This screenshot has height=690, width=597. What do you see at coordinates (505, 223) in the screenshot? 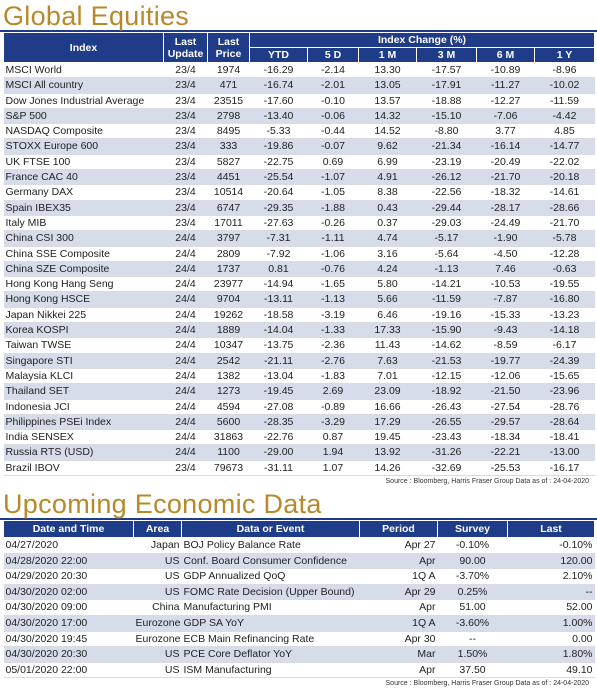
I see `change-6m-cell: -24.49` at bounding box center [505, 223].